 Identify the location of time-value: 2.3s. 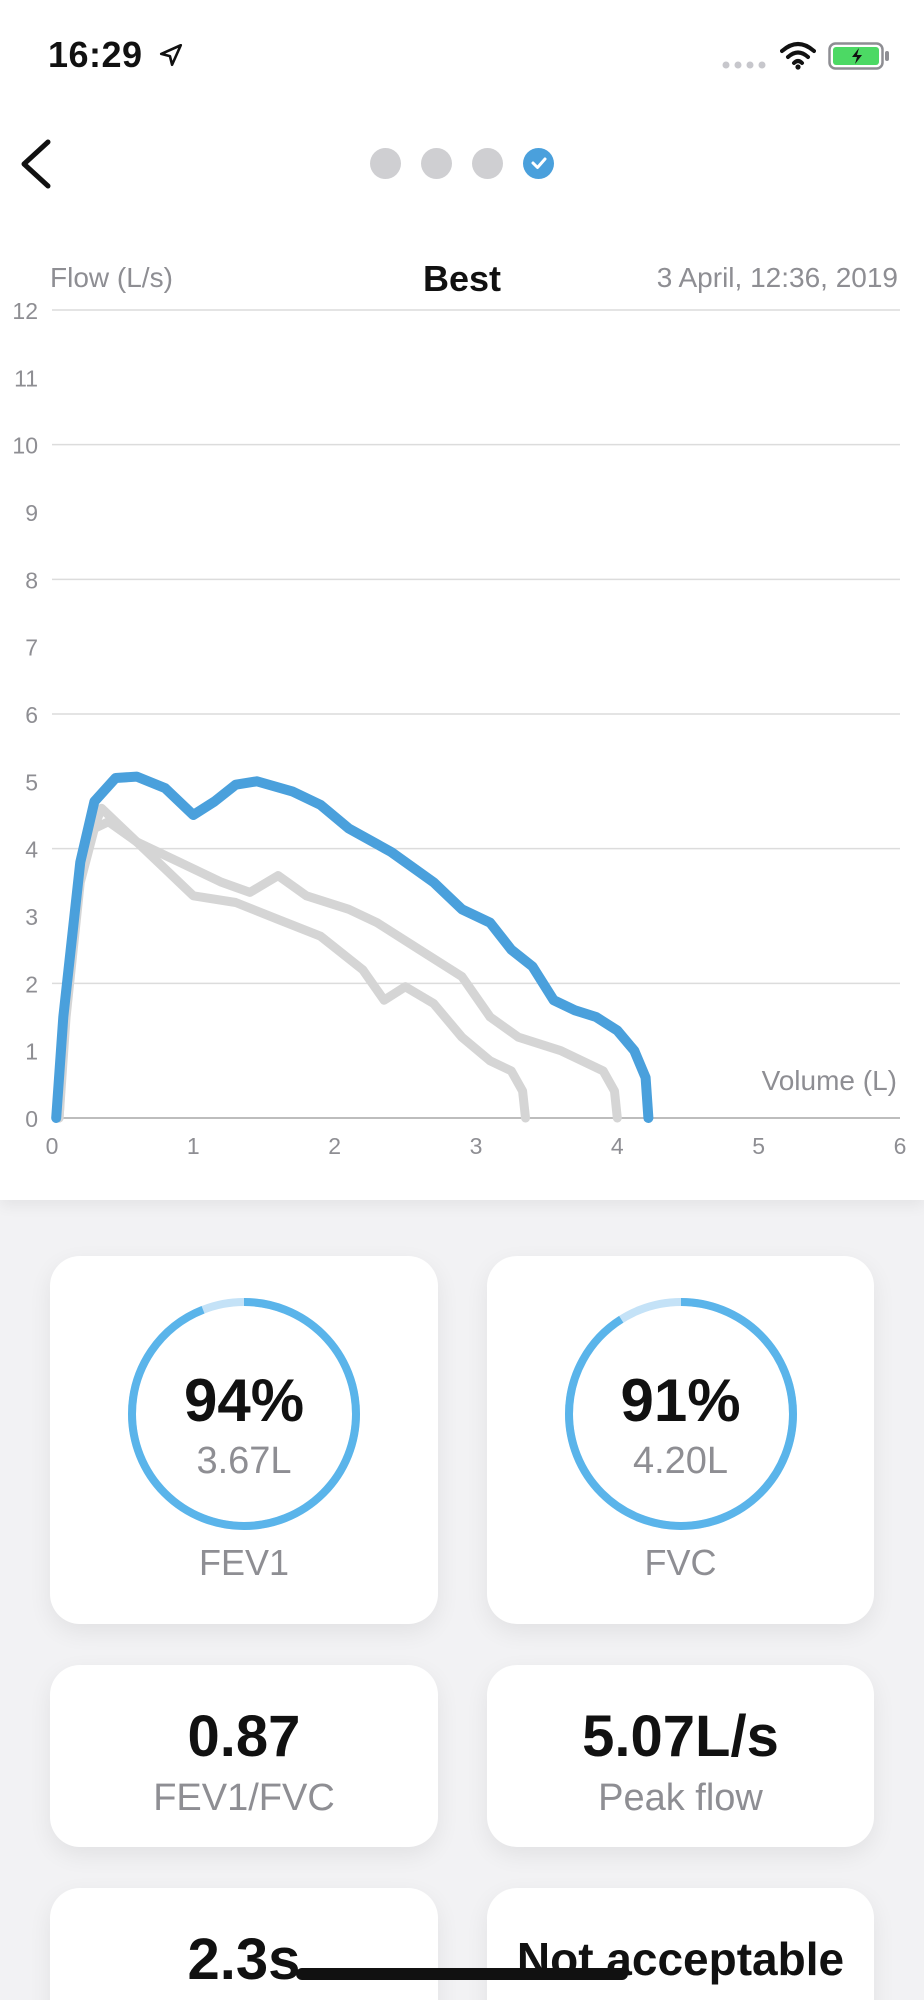
(244, 1959).